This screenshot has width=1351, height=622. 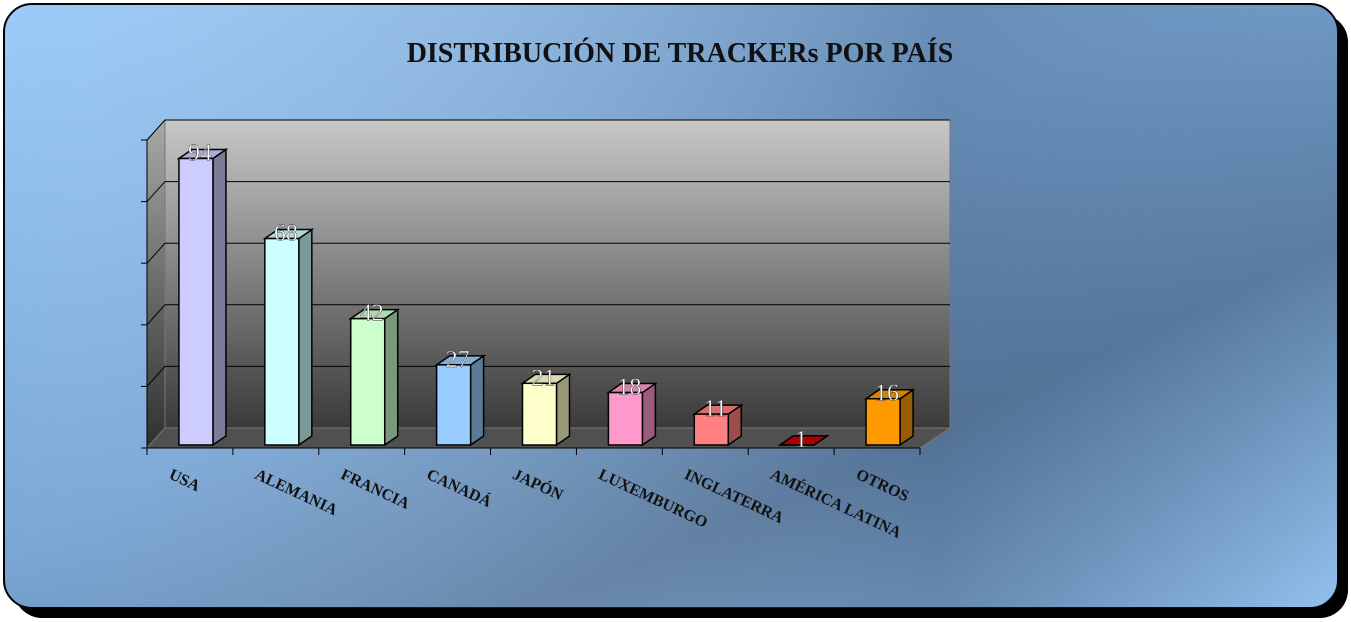 I want to click on data-label: 16, so click(x=887, y=394).